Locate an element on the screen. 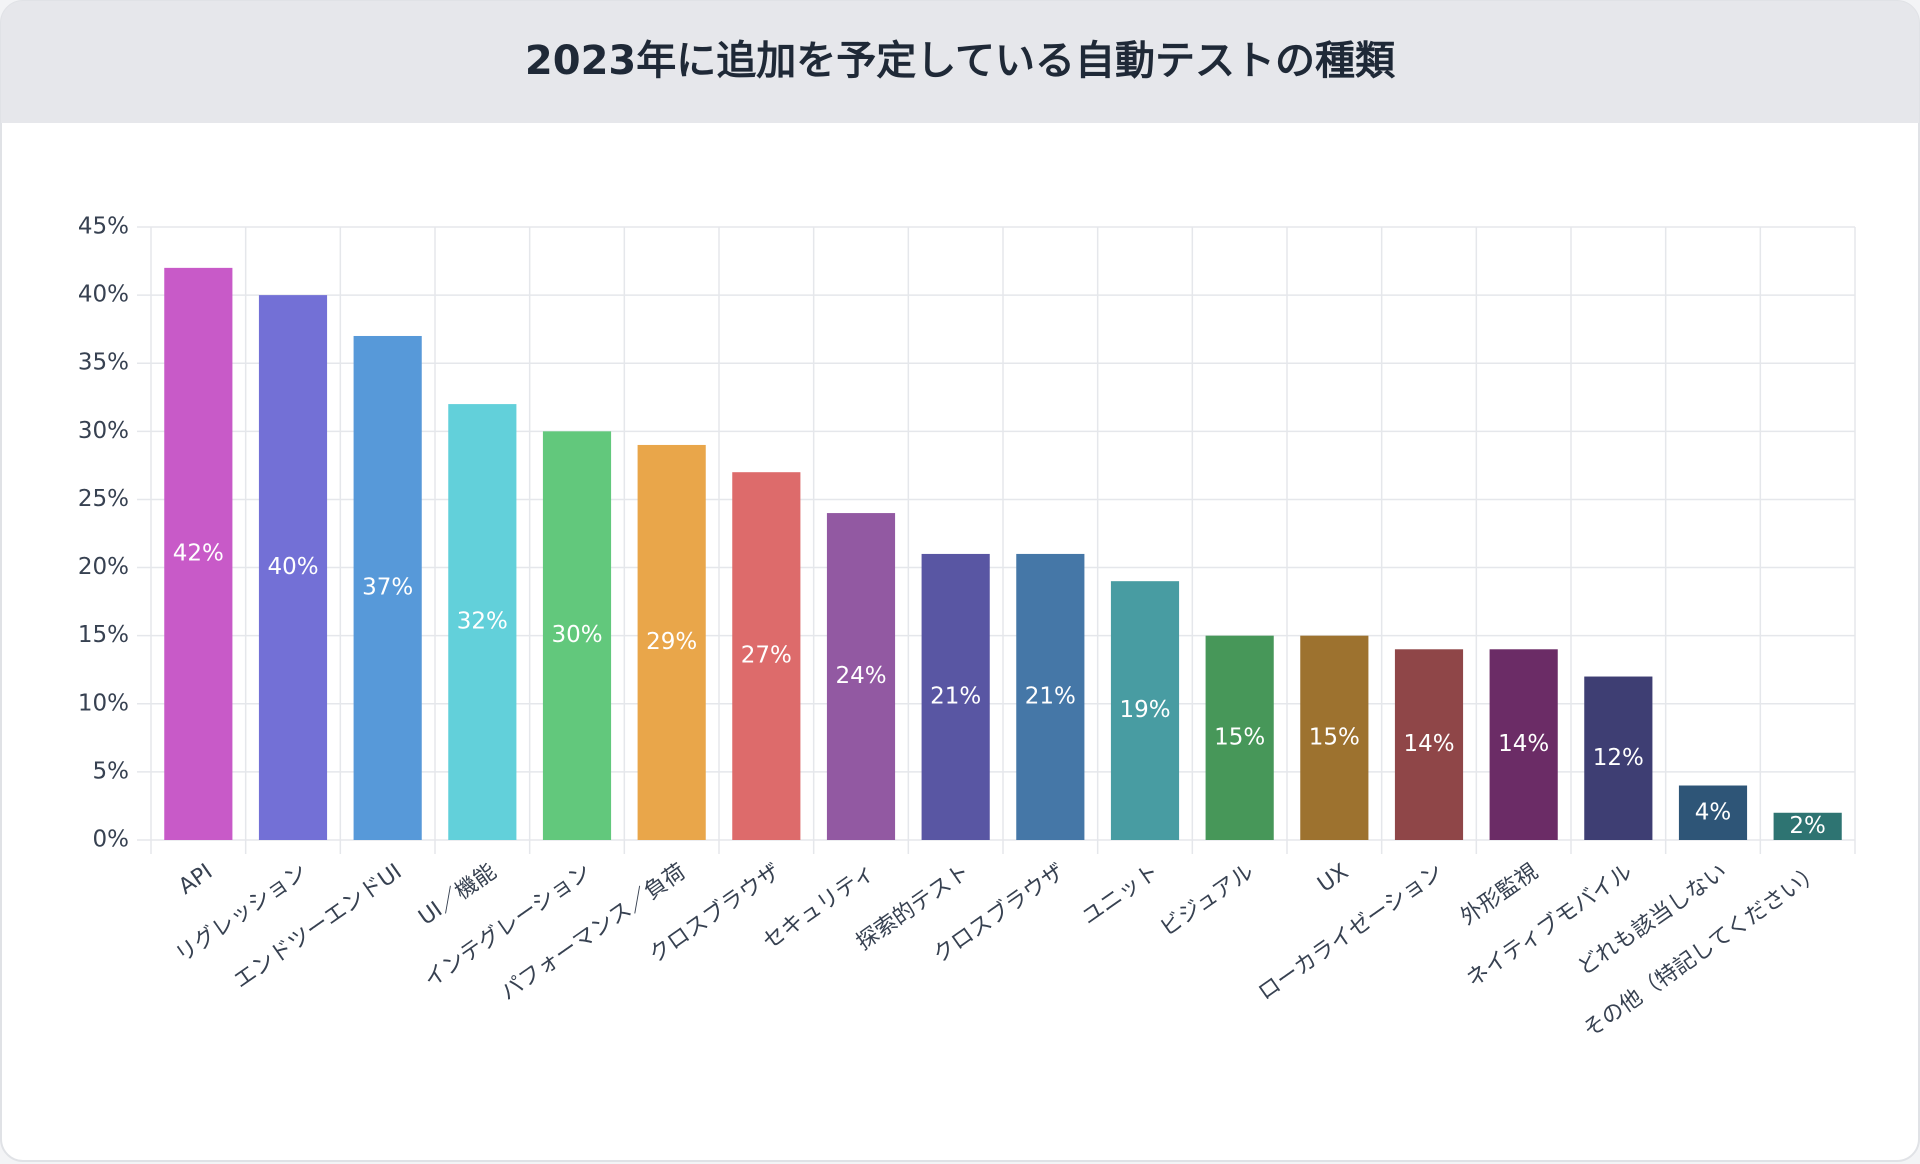 The width and height of the screenshot is (1920, 1164). y-tick-label: 20% is located at coordinates (103, 567).